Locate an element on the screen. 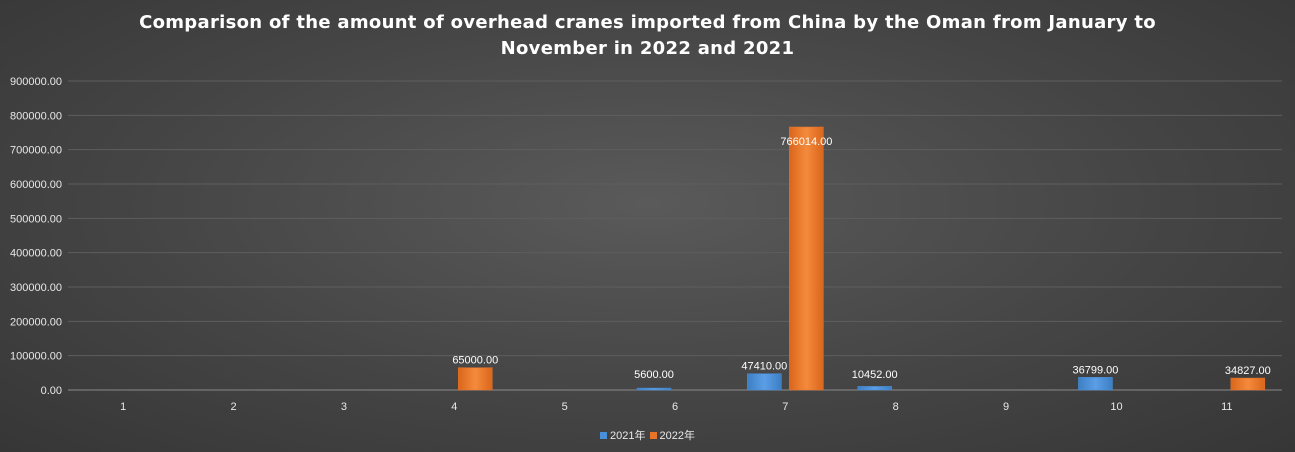 This screenshot has height=452, width=1295. y-tick-label: 500000.00 is located at coordinates (36, 219).